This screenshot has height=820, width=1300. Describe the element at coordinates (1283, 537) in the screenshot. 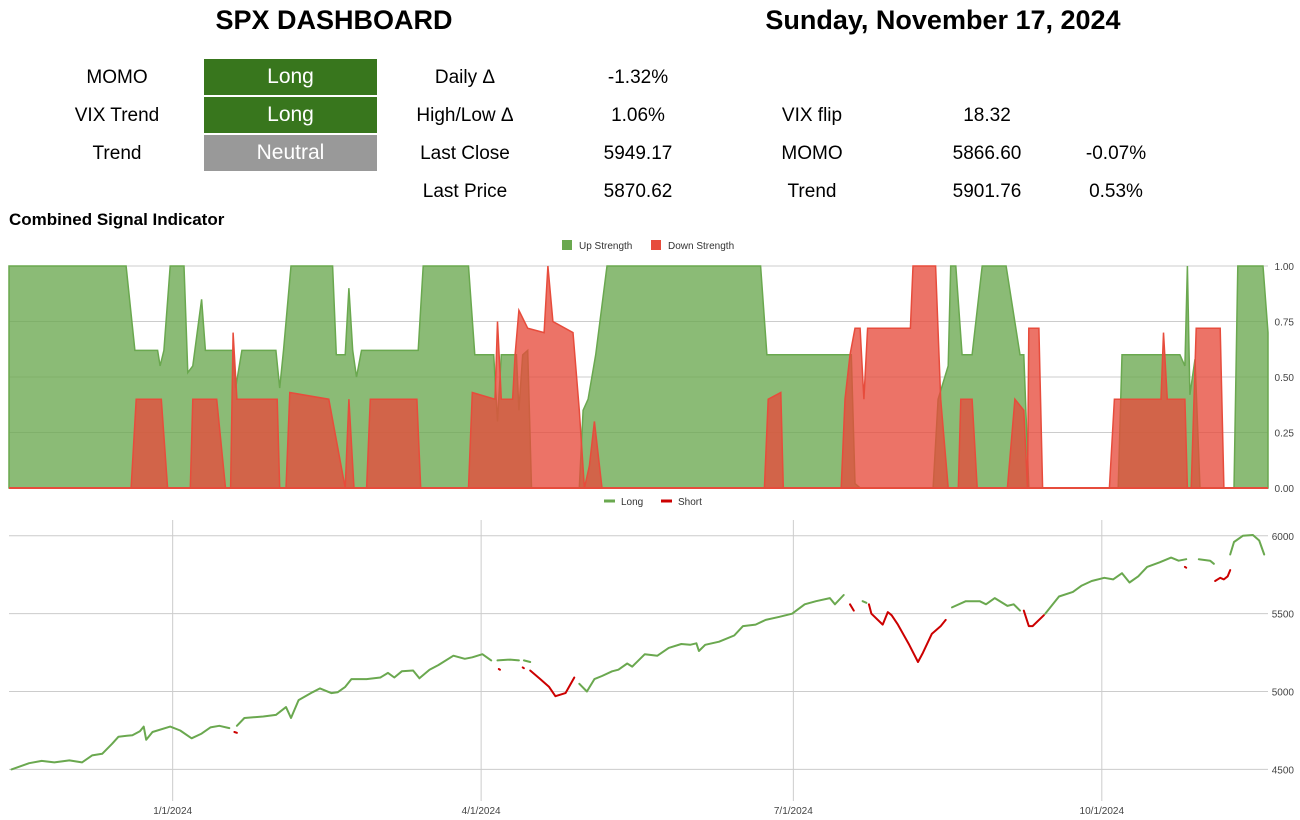

I see `y-tick-label: 6000` at that location.